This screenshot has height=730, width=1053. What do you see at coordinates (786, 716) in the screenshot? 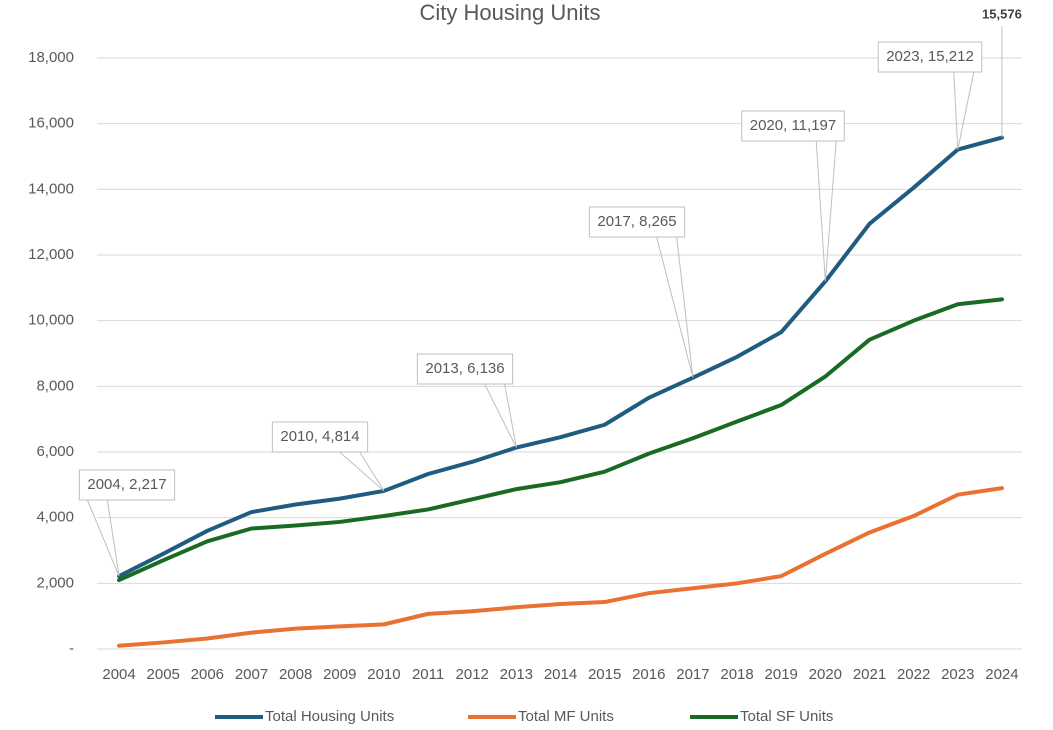
I see `legend-label: Total SF Units` at bounding box center [786, 716].